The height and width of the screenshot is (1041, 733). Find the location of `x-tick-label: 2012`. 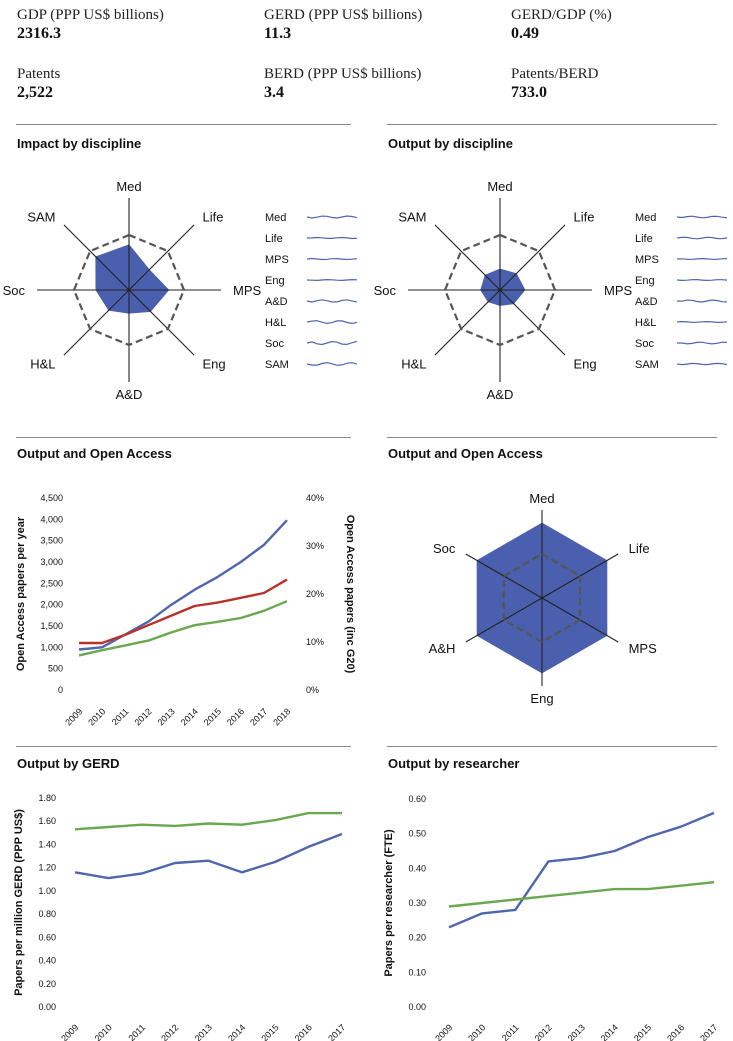

x-tick-label: 2012 is located at coordinates (169, 1031).